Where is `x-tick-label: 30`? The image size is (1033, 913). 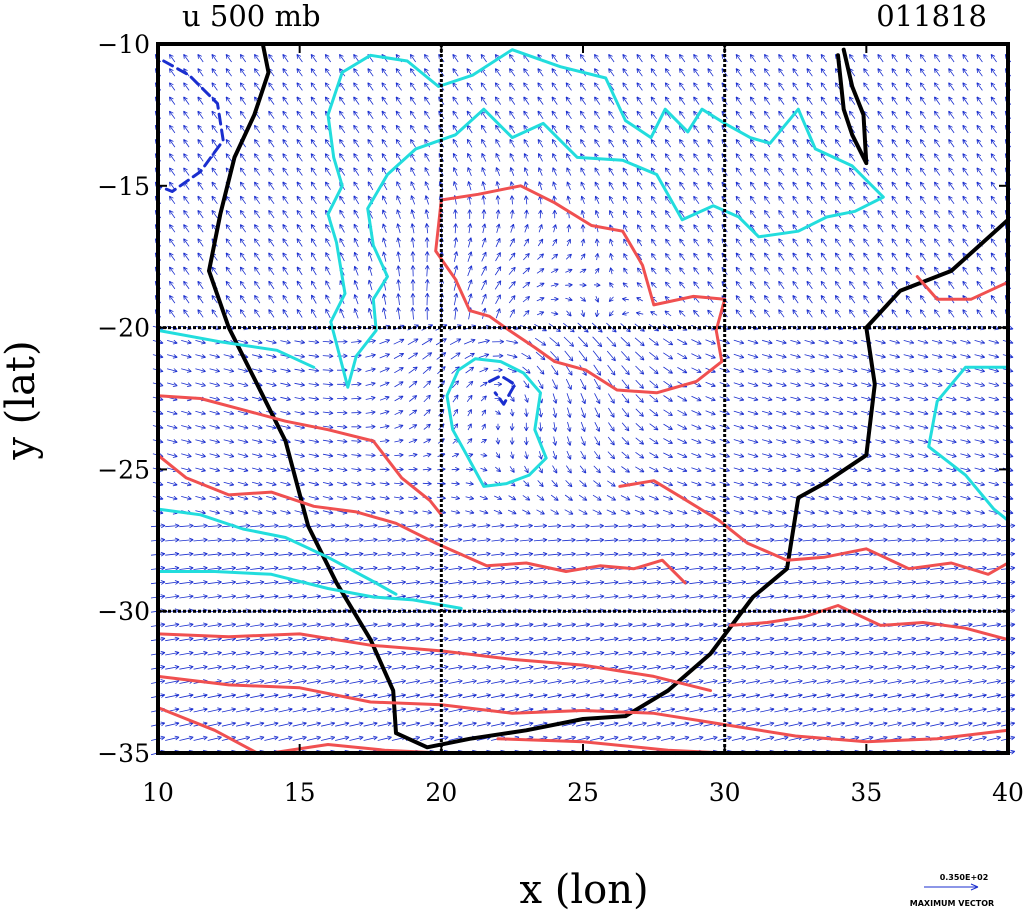
x-tick-label: 30 is located at coordinates (725, 792).